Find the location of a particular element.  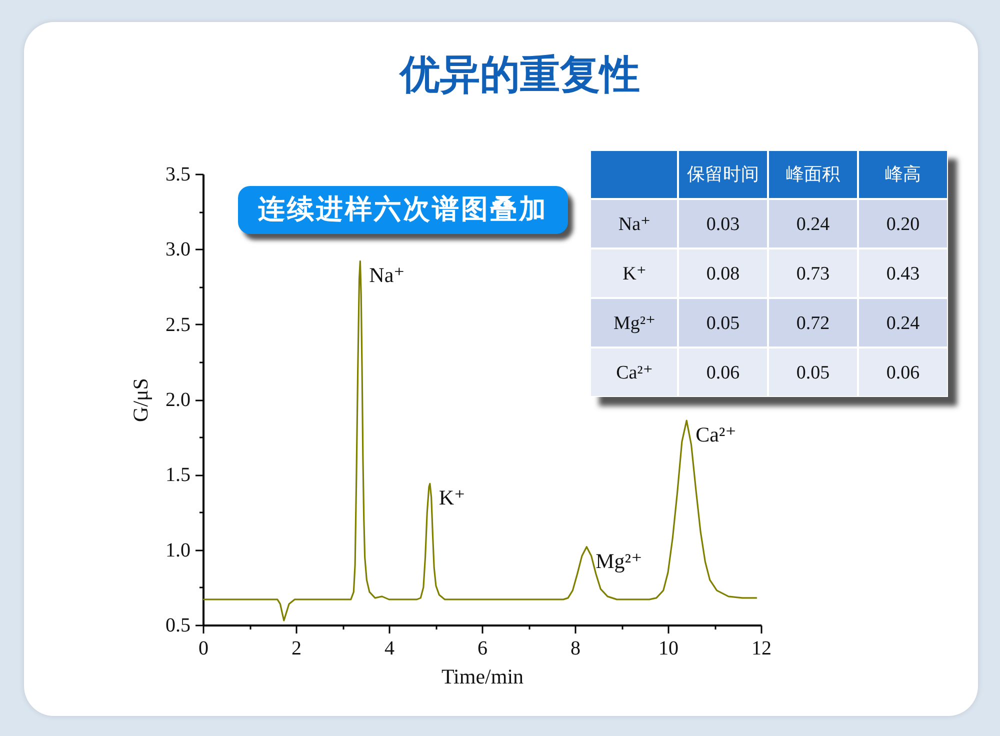

y-tick-label: 3.0 is located at coordinates (178, 249).